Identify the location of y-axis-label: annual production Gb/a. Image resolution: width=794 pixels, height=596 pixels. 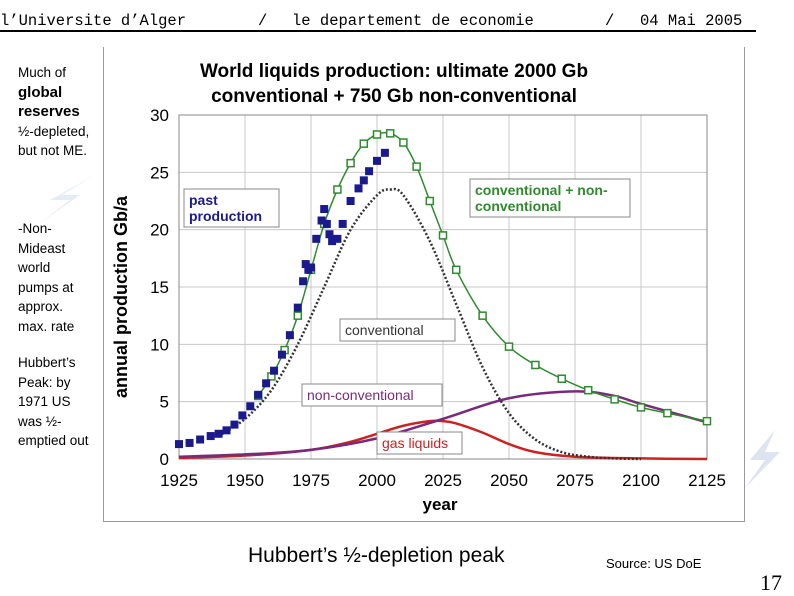
(121, 296).